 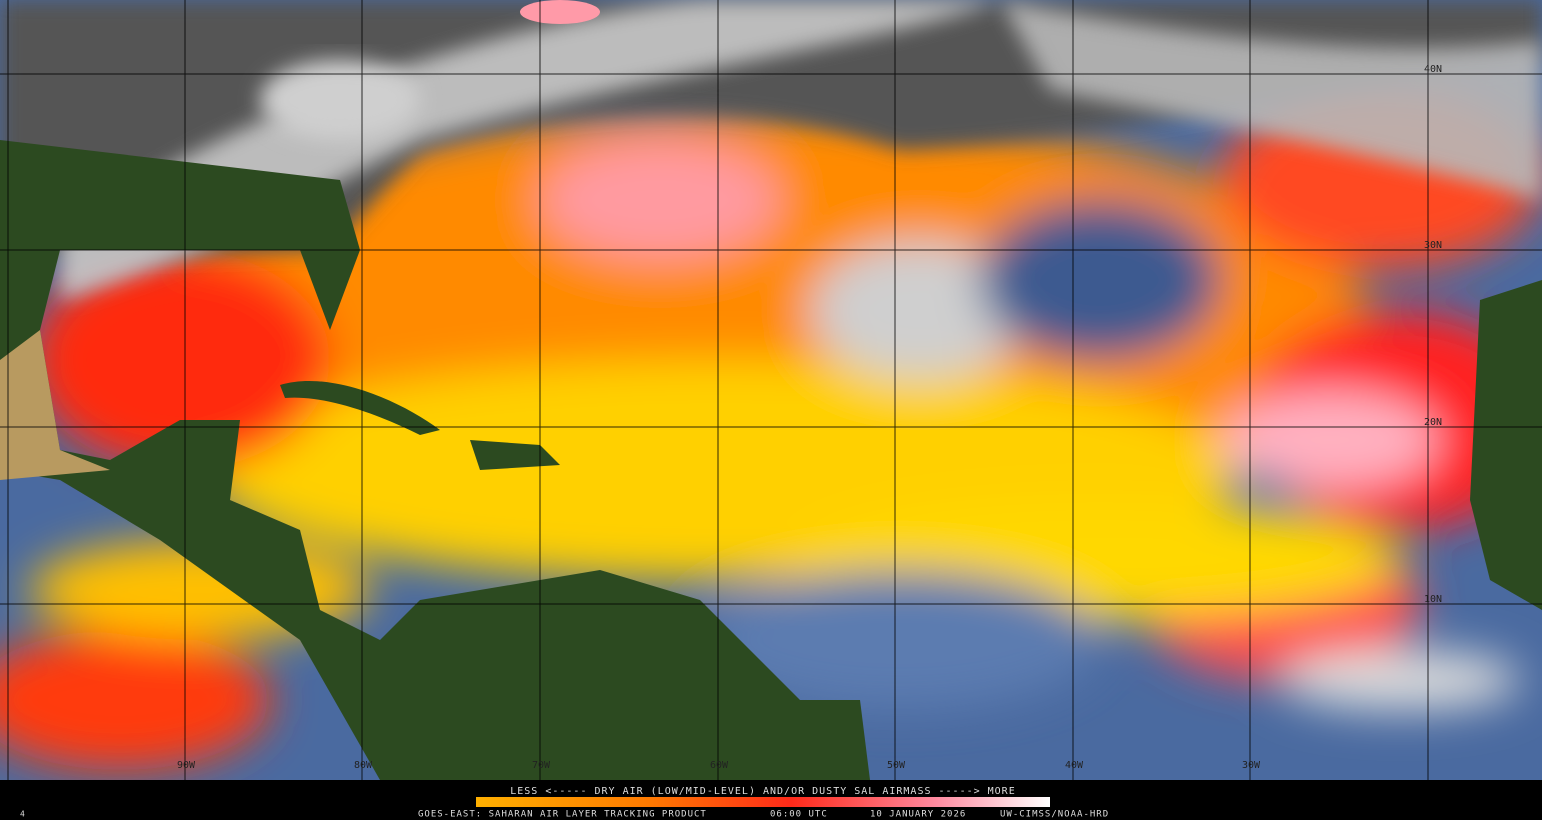 I want to click on longitude-labels: 90W 80W 70W 60W 50W 40W 30W, so click(x=719, y=765).